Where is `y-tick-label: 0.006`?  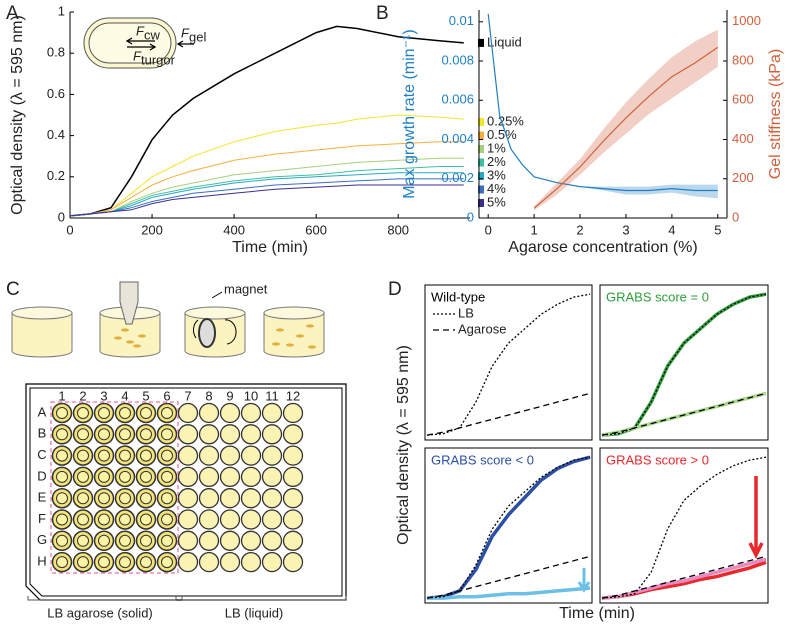
y-tick-label: 0.006 is located at coordinates (457, 99).